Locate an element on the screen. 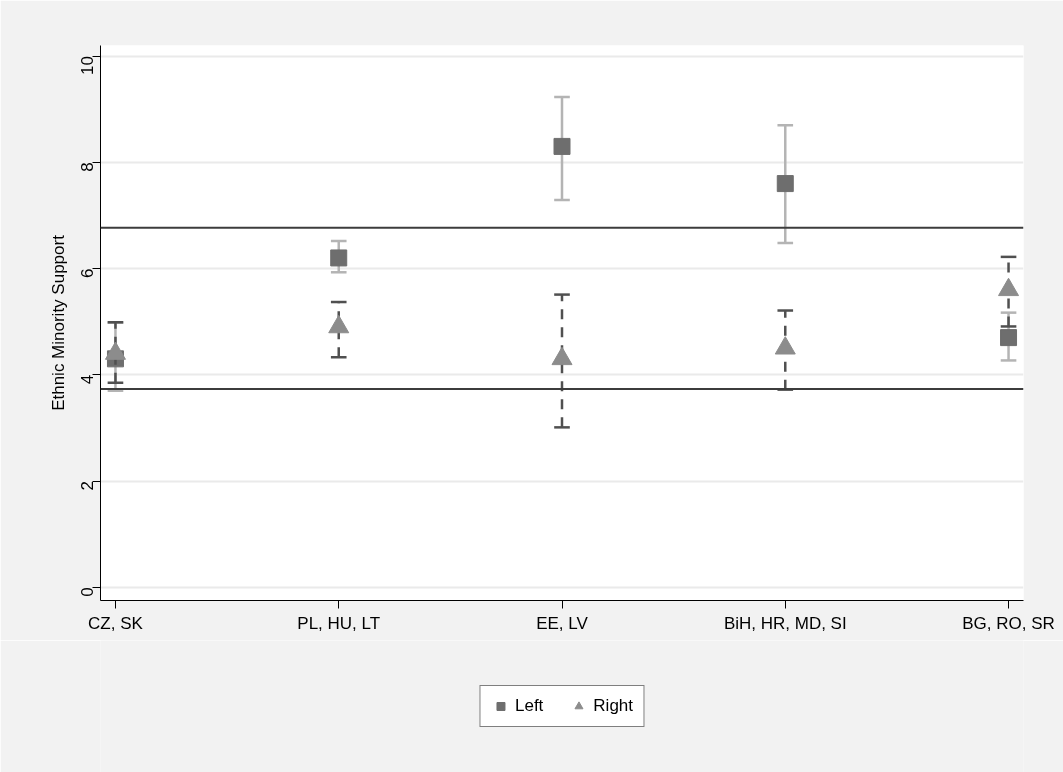 The width and height of the screenshot is (1063, 772). y-tick-label: 6 is located at coordinates (88, 273).